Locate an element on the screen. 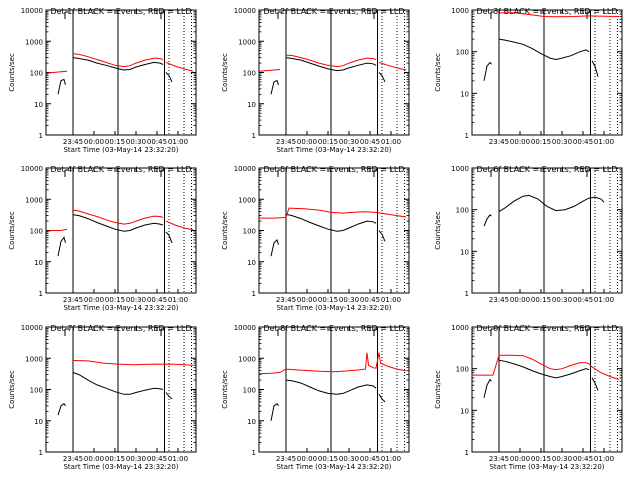  panel-title: Det 3f BLACK = Events, RED = LLD is located at coordinates (546, 11).